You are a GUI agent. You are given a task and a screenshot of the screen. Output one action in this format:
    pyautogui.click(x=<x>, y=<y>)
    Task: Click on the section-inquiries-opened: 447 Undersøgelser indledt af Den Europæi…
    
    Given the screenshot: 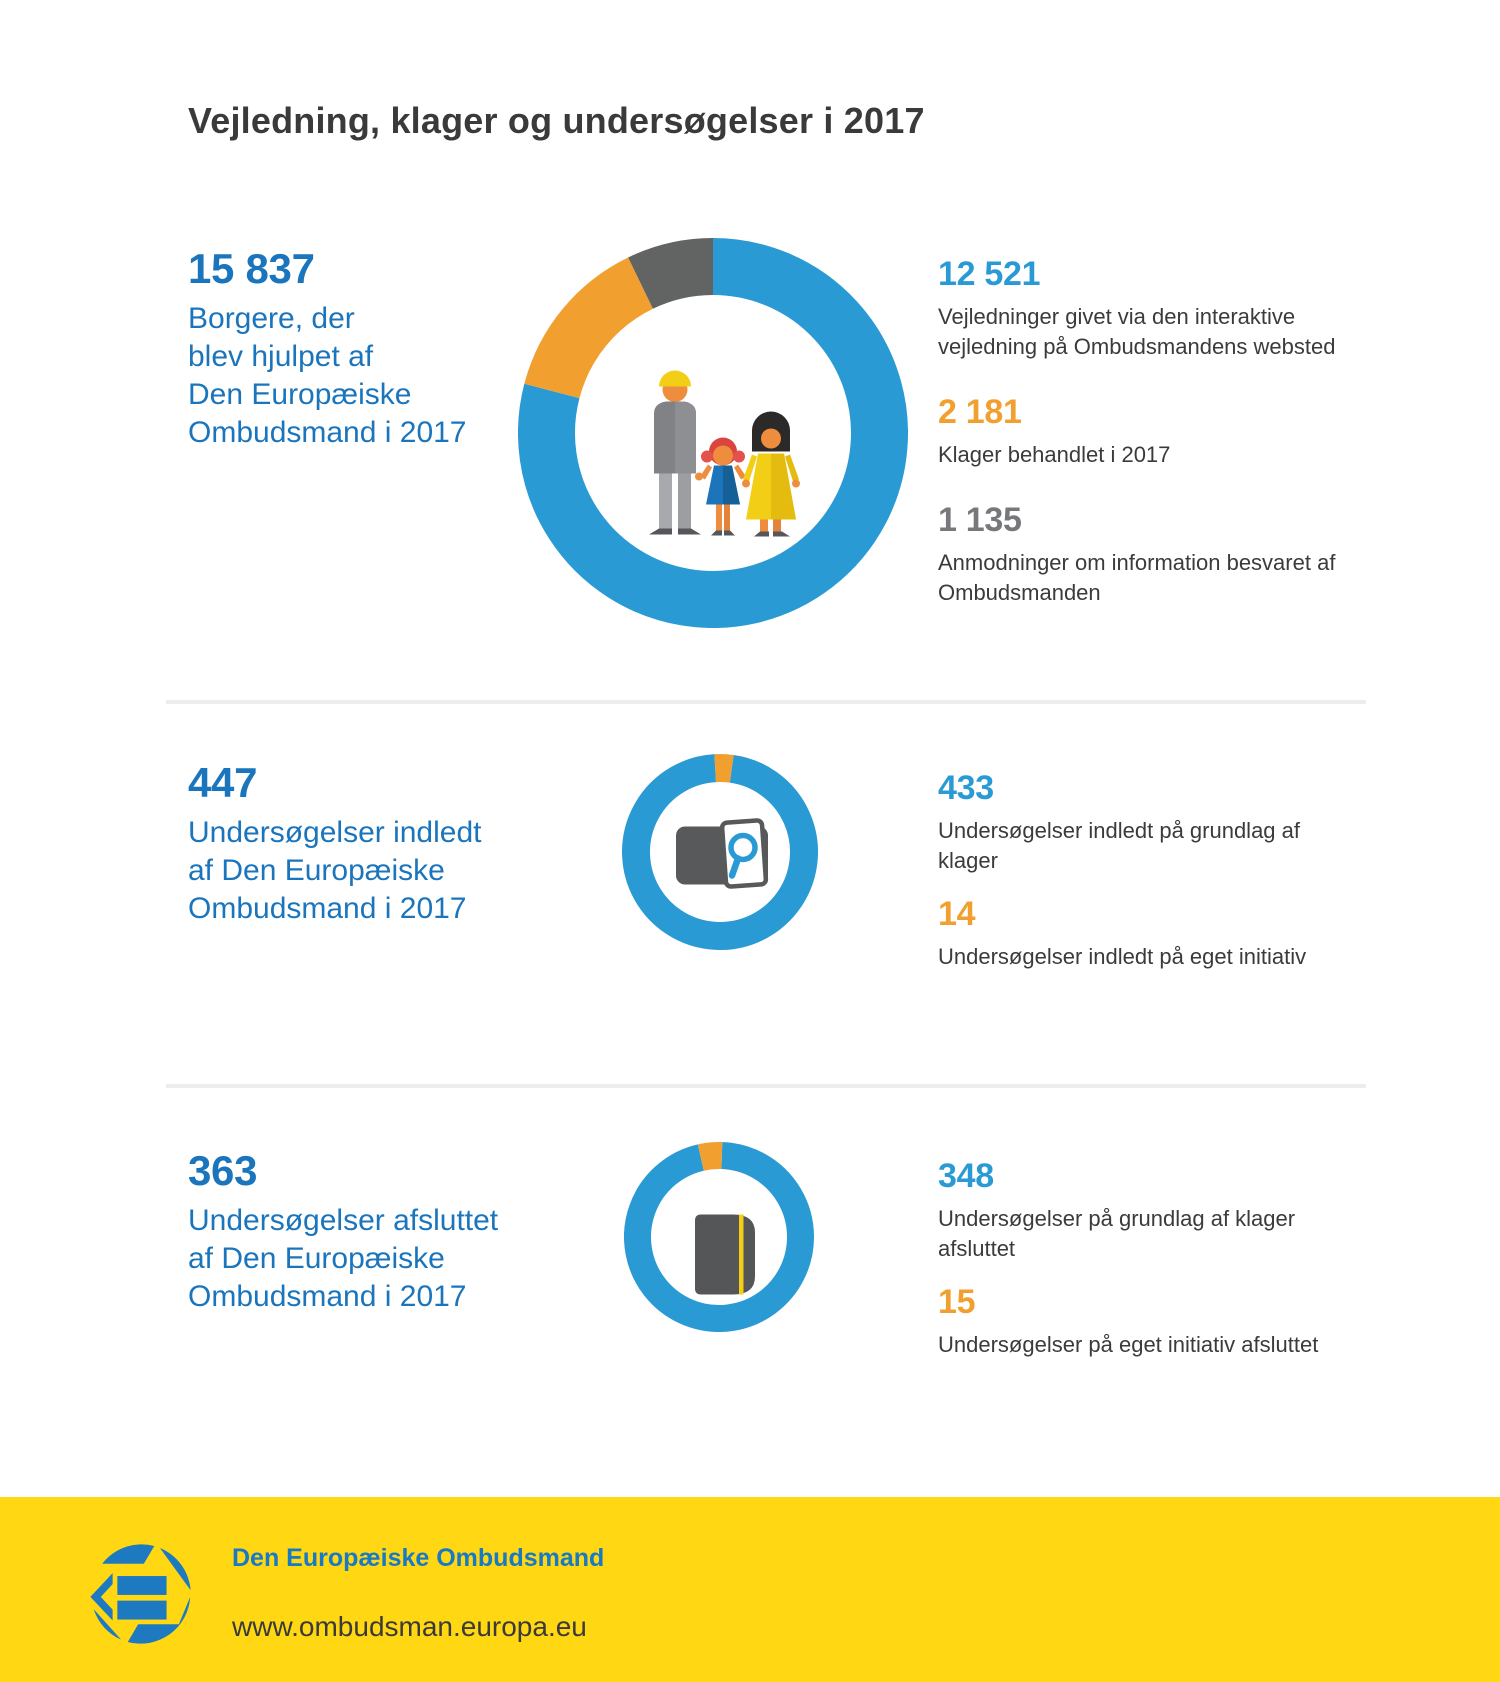 What is the action you would take?
    pyautogui.click(x=844, y=872)
    